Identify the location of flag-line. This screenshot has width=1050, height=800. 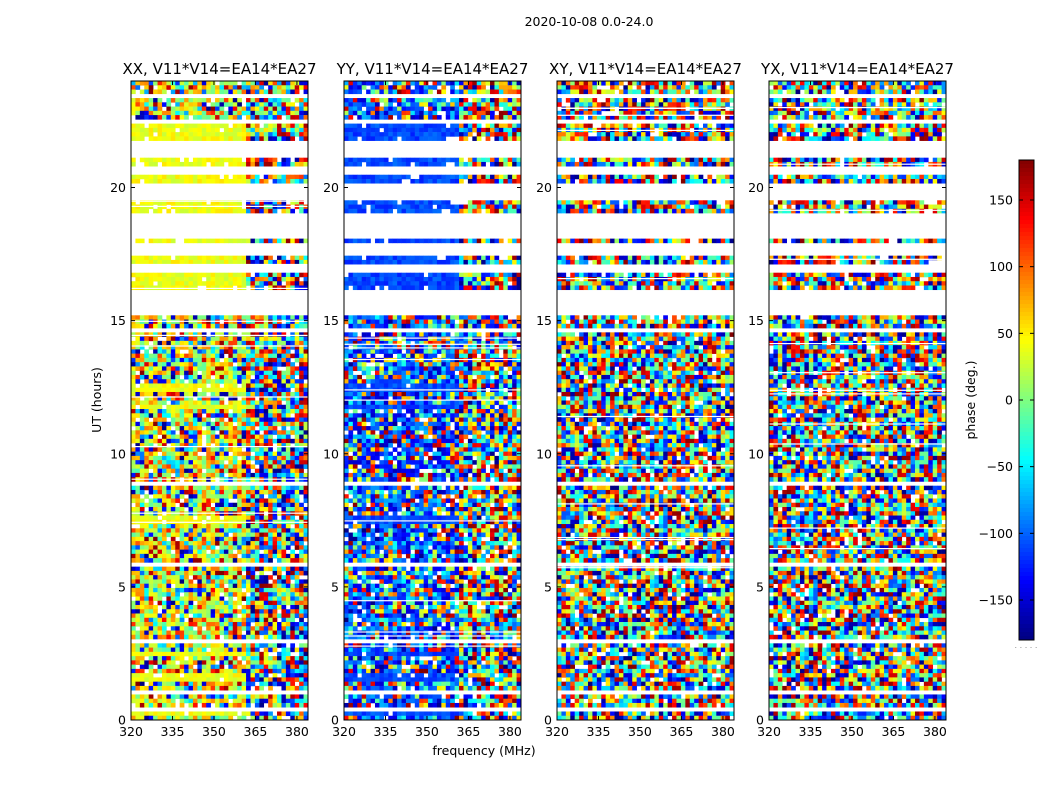
(219, 321).